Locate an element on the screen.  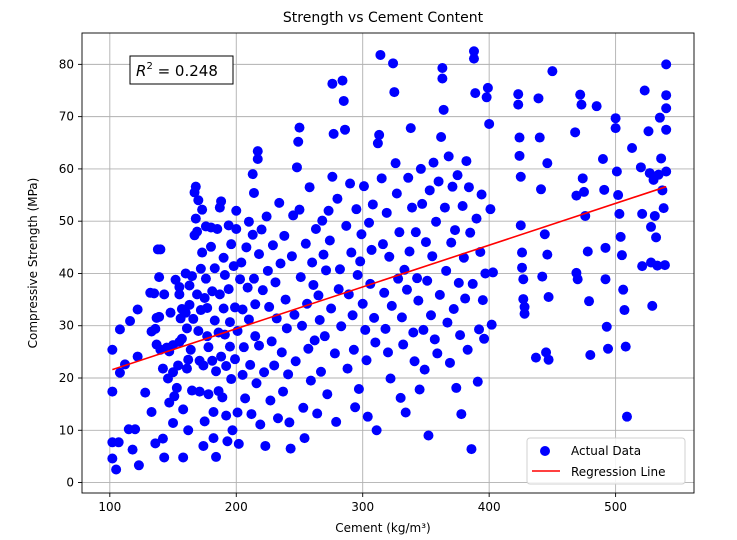
x-axis-ticks: 100 200 300 400 500 is located at coordinates (362, 503).